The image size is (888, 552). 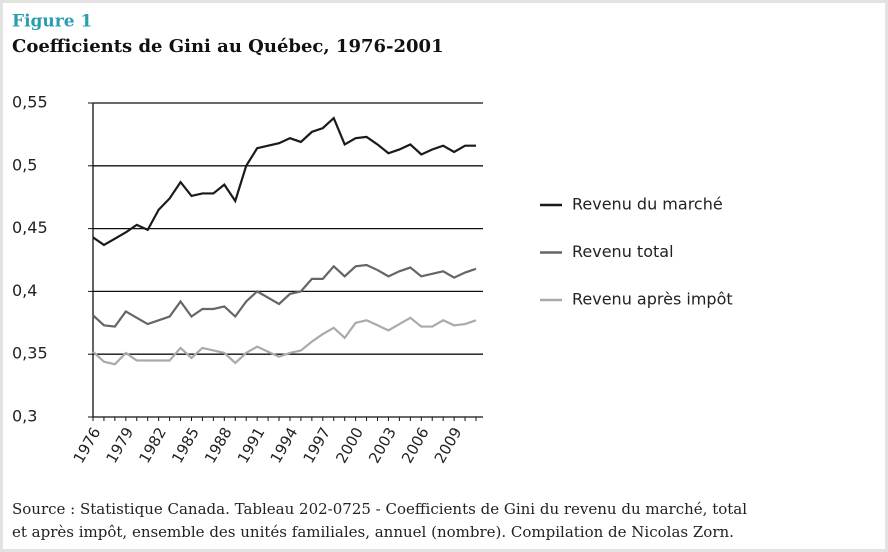 What do you see at coordinates (30, 227) in the screenshot?
I see `y-tick-label: 0,45` at bounding box center [30, 227].